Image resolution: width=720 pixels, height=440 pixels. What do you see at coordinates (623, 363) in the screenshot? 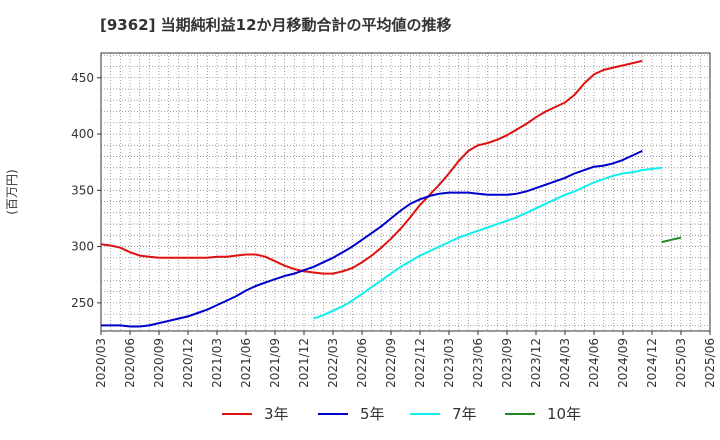
I see `x-tick-label: 2024/09` at bounding box center [623, 363].